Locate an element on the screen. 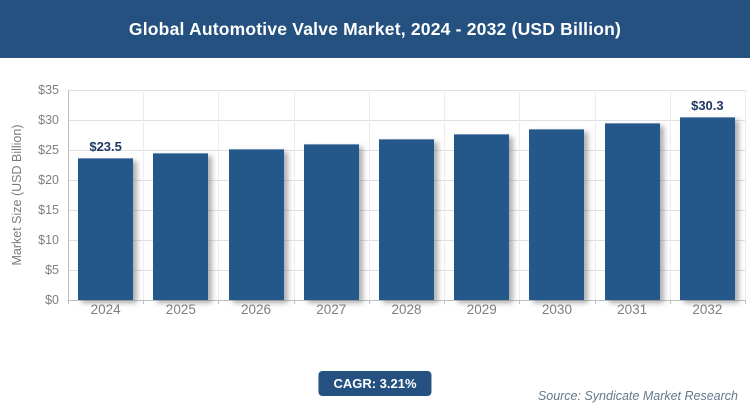  cagr-badge: CAGR: 3.21% is located at coordinates (375, 383).